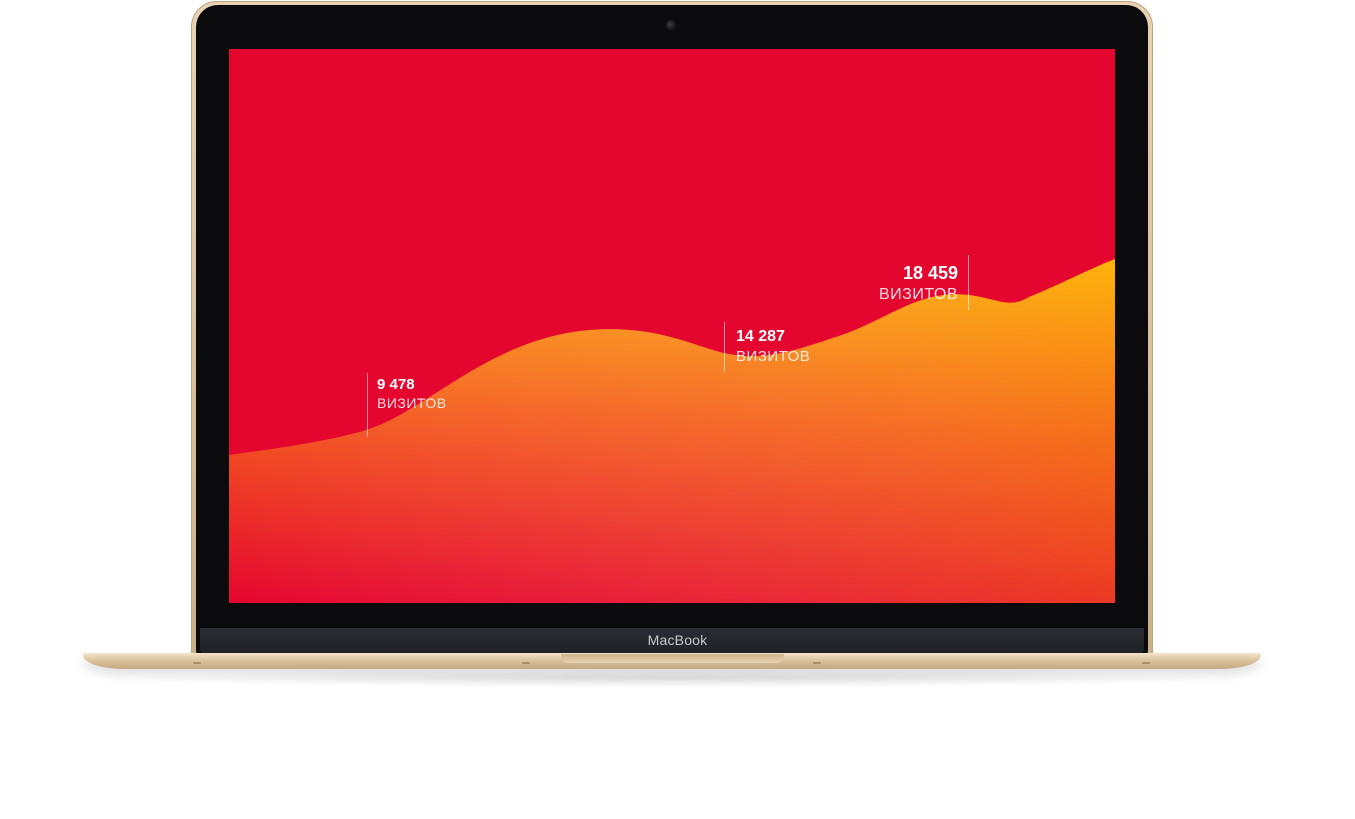  Describe the element at coordinates (918, 294) in the screenshot. I see `annotation-3-label: ВИЗИТОВ` at that location.